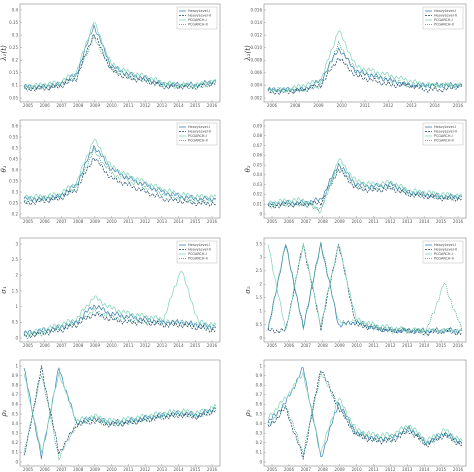 This screenshot has height=472, width=474. Describe the element at coordinates (257, 97) in the screenshot. I see `y-tick-label: 0.002` at that location.